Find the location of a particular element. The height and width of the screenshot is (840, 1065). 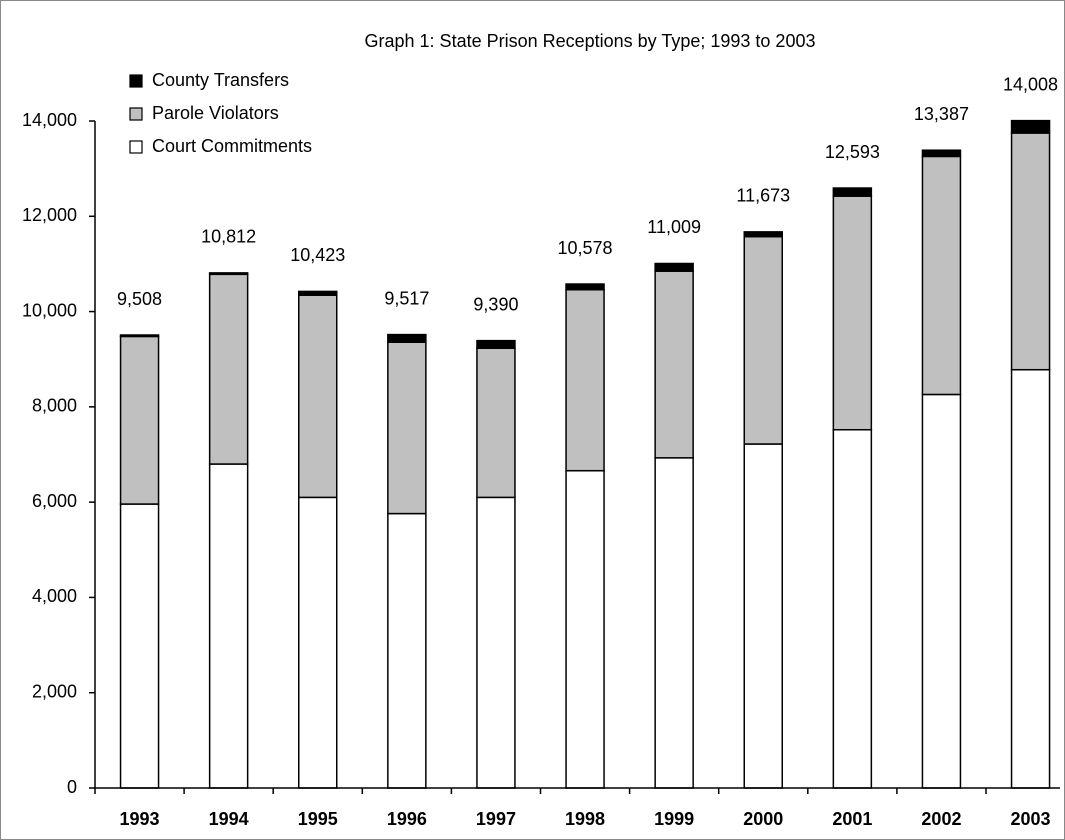

total-label: 9,517 is located at coordinates (406, 298).